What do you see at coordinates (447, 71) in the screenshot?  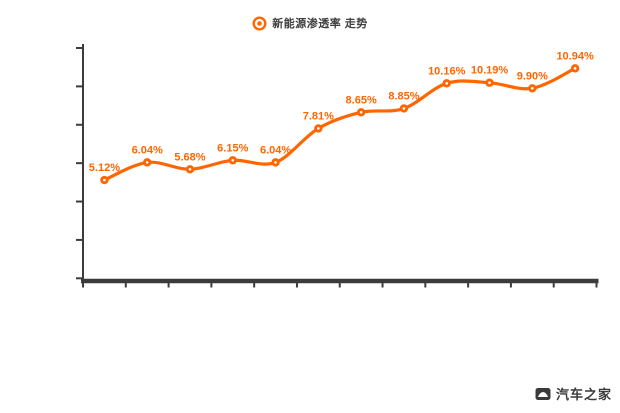 I see `data-point-label: 10.16%` at bounding box center [447, 71].